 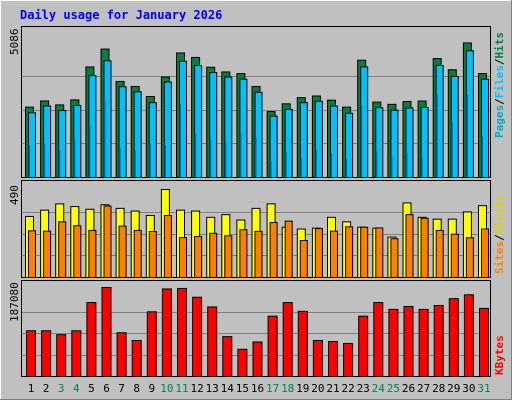 I want to click on day-label-13: 13, so click(x=212, y=388).